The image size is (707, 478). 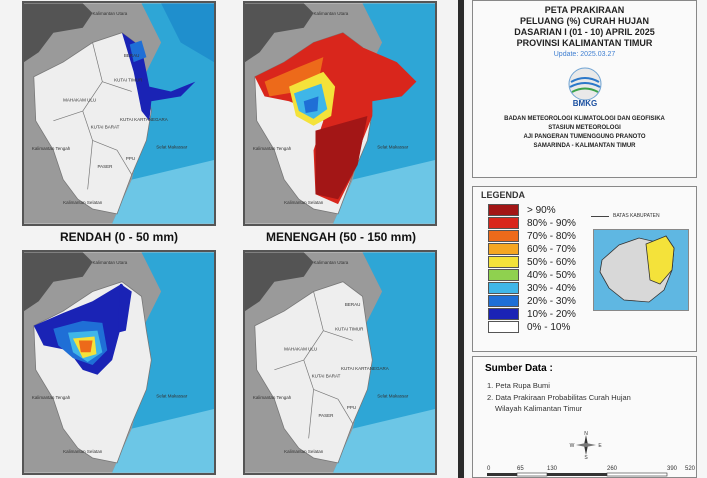 What do you see at coordinates (690, 469) in the screenshot?
I see `scale-tick-label: 520` at bounding box center [690, 469].